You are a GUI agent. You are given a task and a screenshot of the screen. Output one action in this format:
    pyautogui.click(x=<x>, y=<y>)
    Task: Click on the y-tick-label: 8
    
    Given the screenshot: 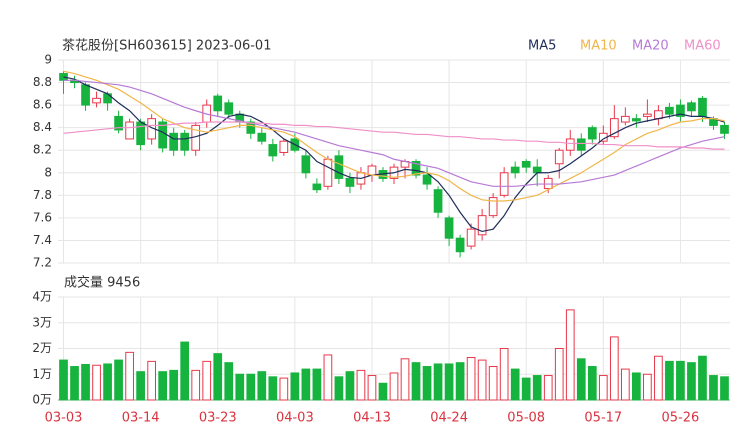 What is the action you would take?
    pyautogui.click(x=48, y=172)
    